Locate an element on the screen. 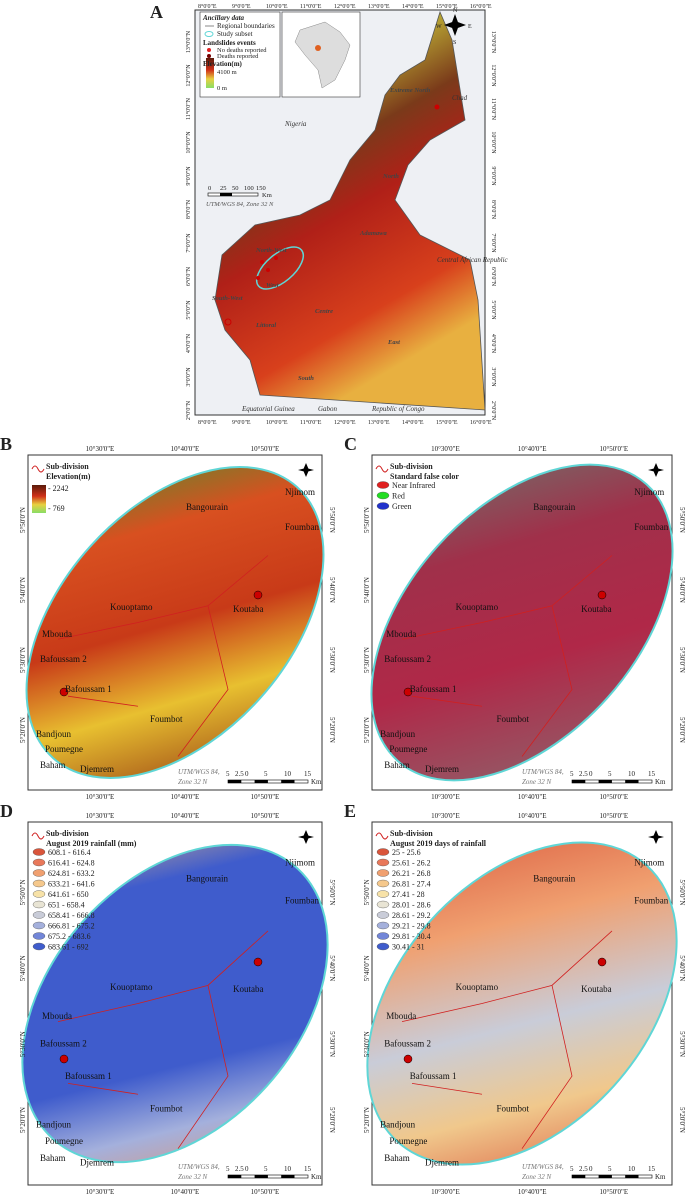 This screenshot has height=1197, width=685. x-tick-label: 11°0'0"E is located at coordinates (311, 422).